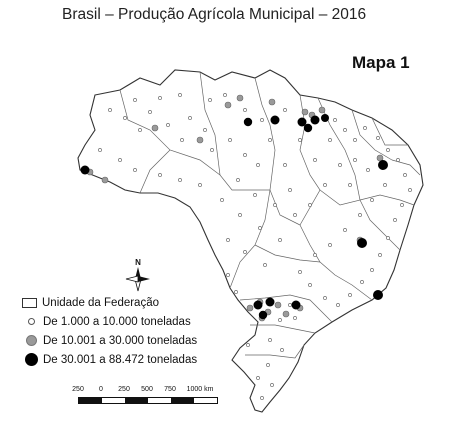 The image size is (475, 430). I want to click on legend-big: De 30.001 a 88.472 toneladas, so click(109, 359).